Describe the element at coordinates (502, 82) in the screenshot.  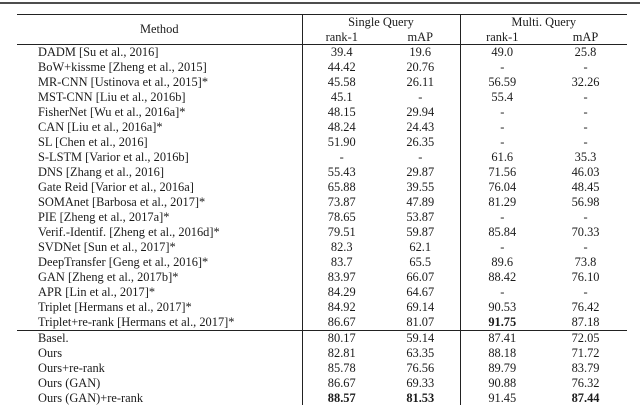
I see `value-cell: 56.59` at that location.